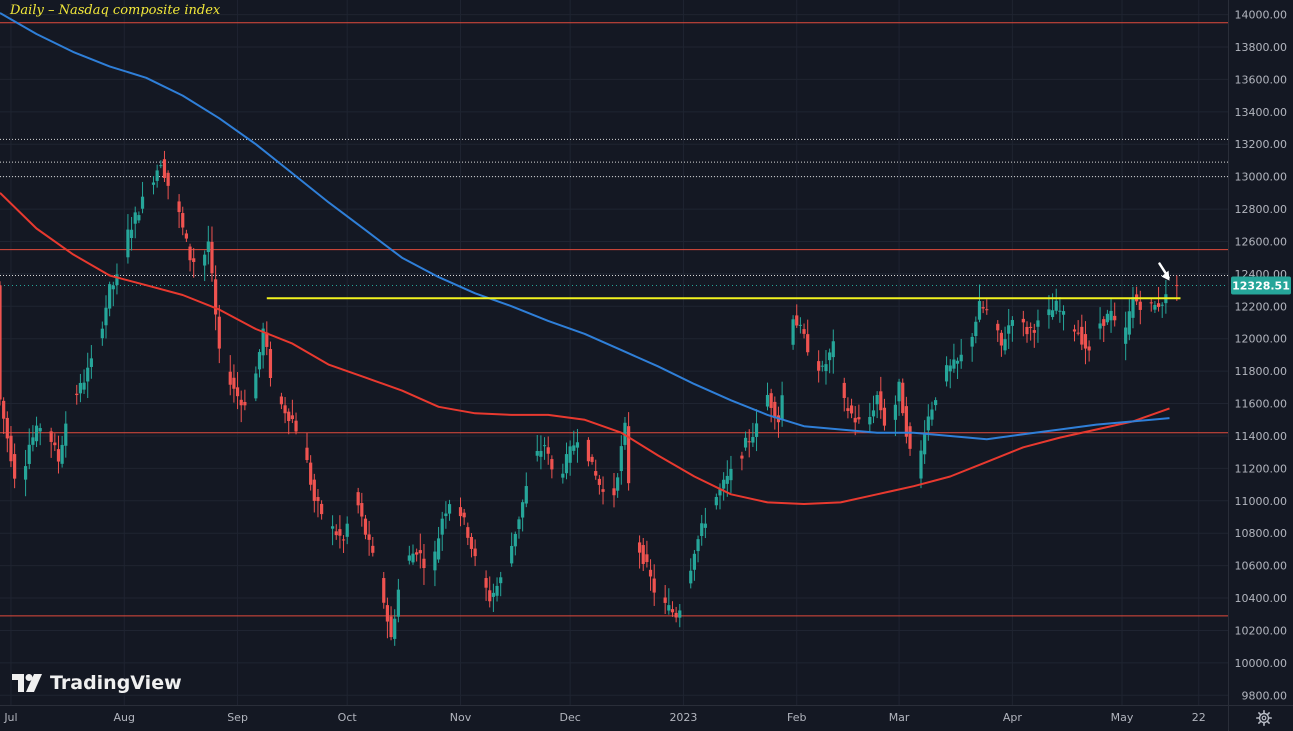 Image resolution: width=1293 pixels, height=731 pixels. I want to click on y-tick-label: 14000.00, so click(1261, 15).